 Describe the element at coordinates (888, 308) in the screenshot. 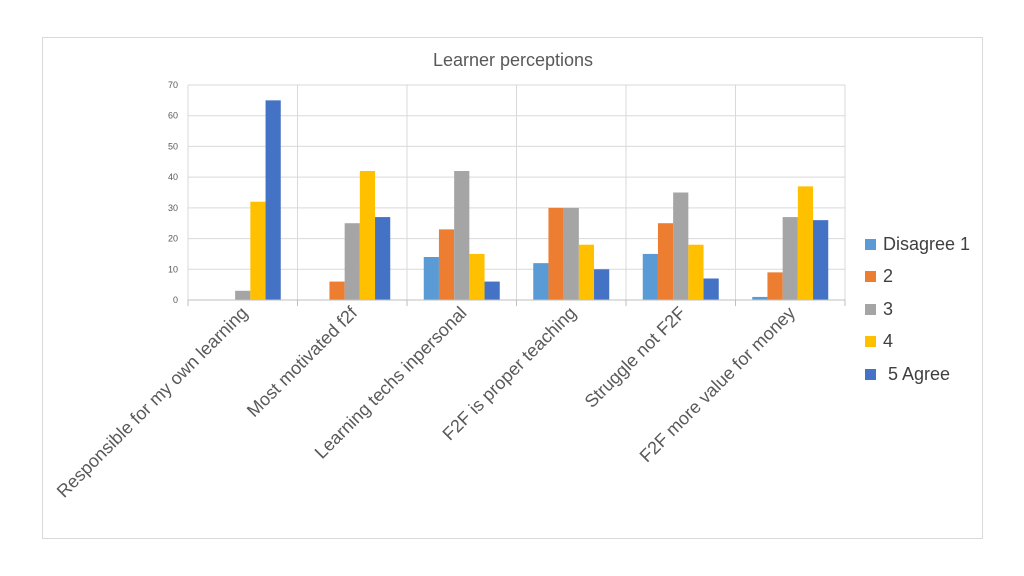

I see `legend-label: 3` at that location.